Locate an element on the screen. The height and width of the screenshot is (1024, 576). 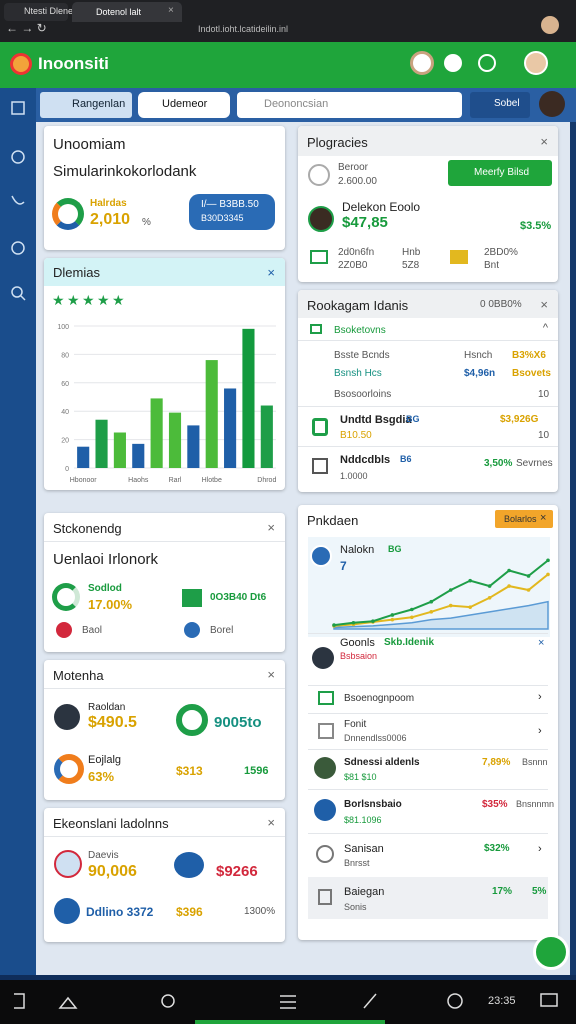
search is located at coordinates (349, 105).